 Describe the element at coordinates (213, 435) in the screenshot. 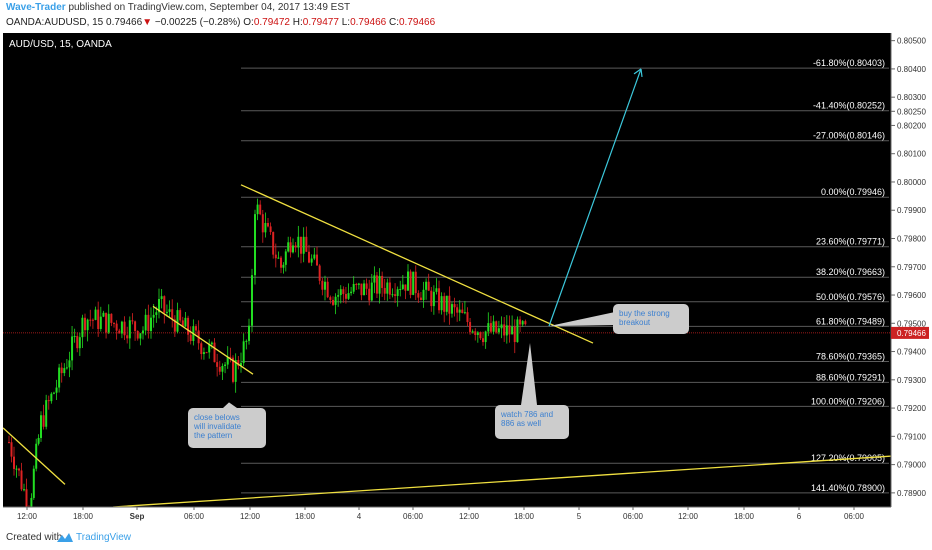

I see `callout-invalidation-text-line: the pattern` at that location.